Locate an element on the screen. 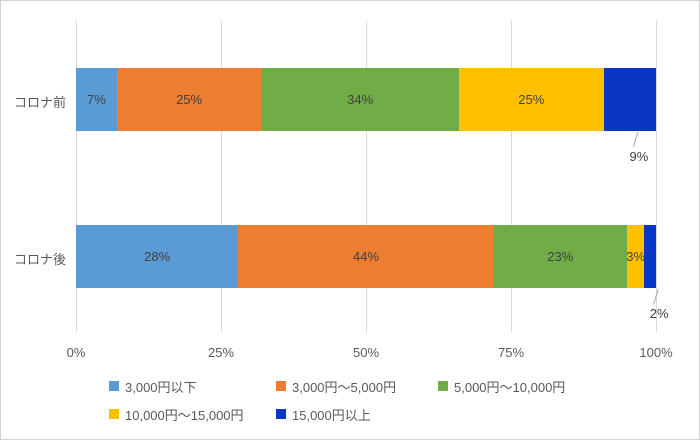  legend-item: 3,000円～5,000円 is located at coordinates (336, 386).